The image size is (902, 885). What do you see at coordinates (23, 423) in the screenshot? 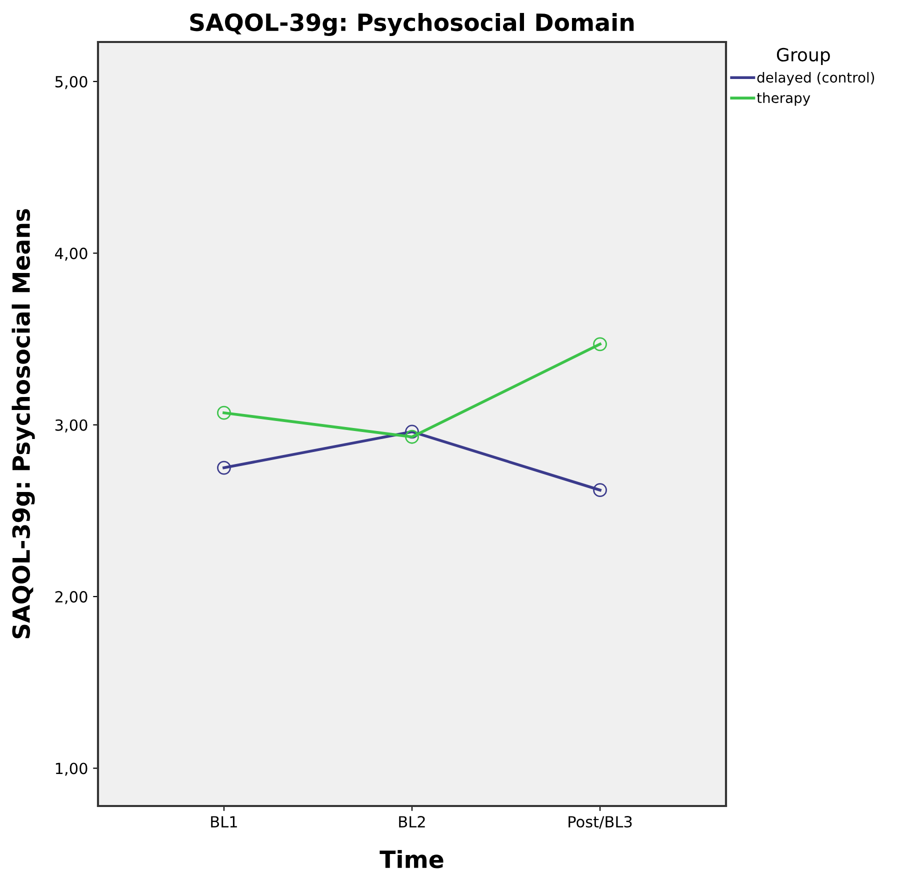
I see `y-axis-title: SAQOL-39g: Psychosocial Means` at bounding box center [23, 423].